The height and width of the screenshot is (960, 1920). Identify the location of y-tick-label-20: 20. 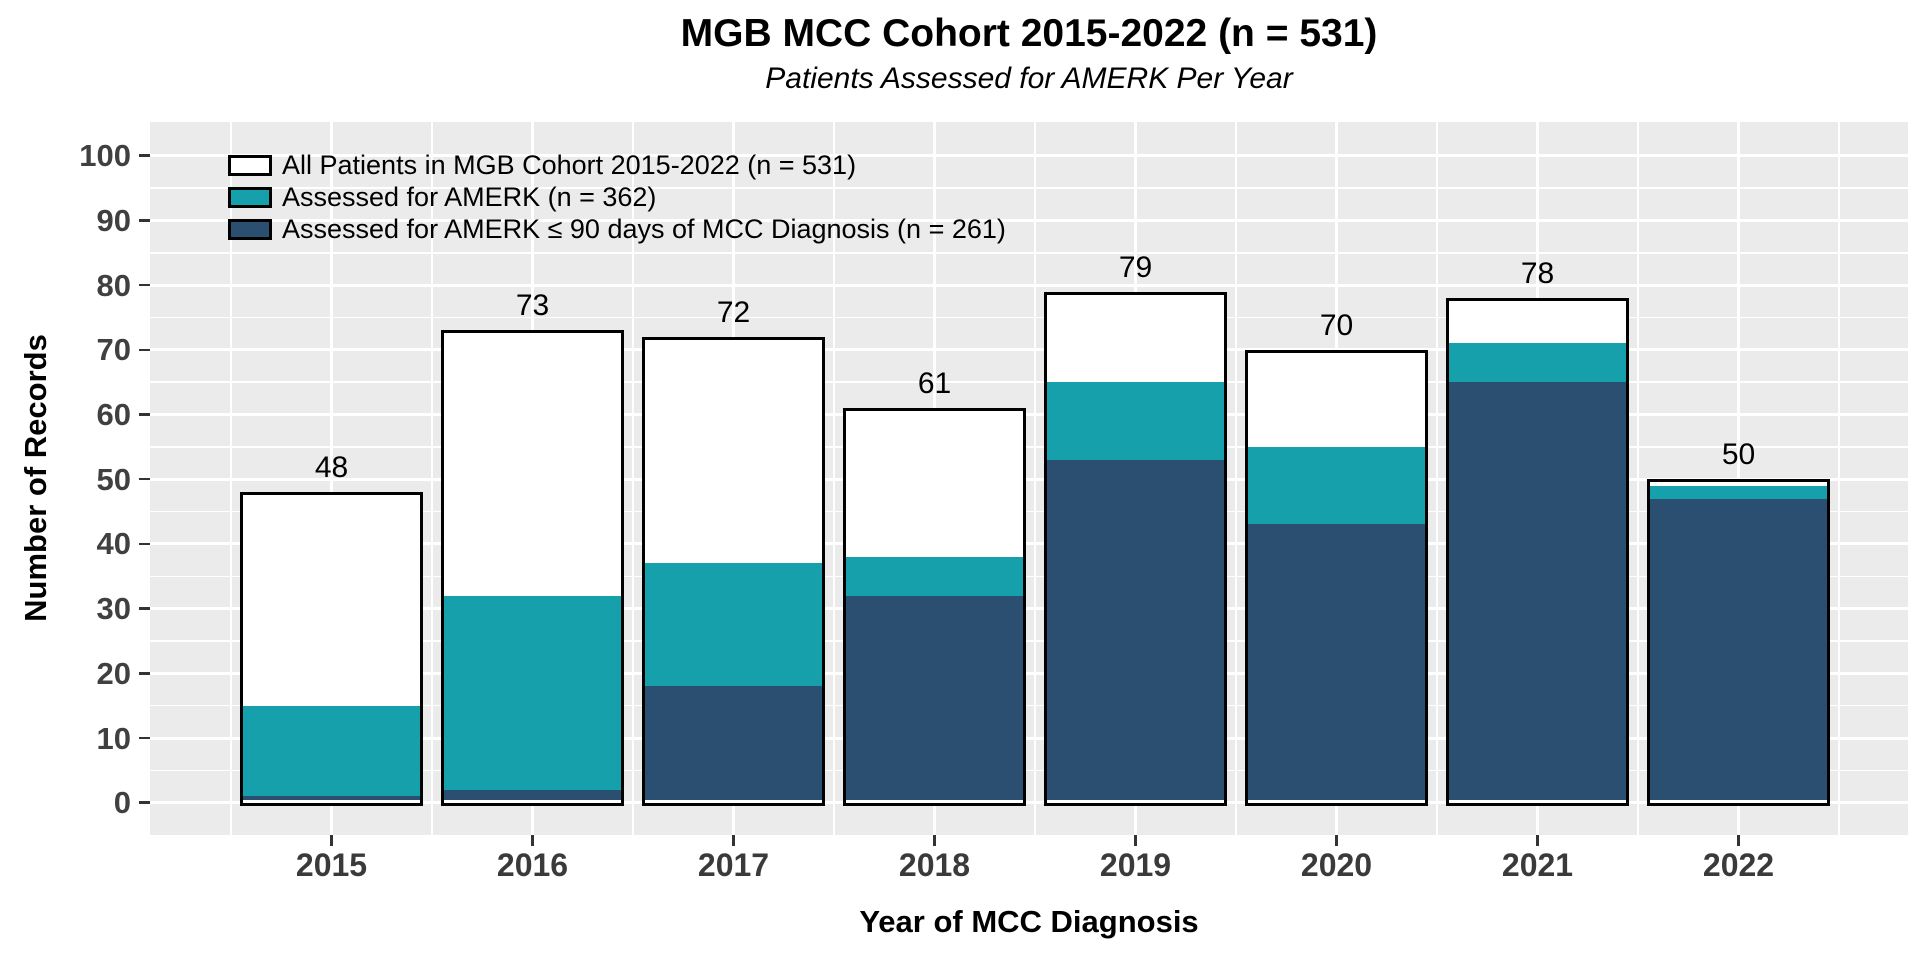
(113, 673).